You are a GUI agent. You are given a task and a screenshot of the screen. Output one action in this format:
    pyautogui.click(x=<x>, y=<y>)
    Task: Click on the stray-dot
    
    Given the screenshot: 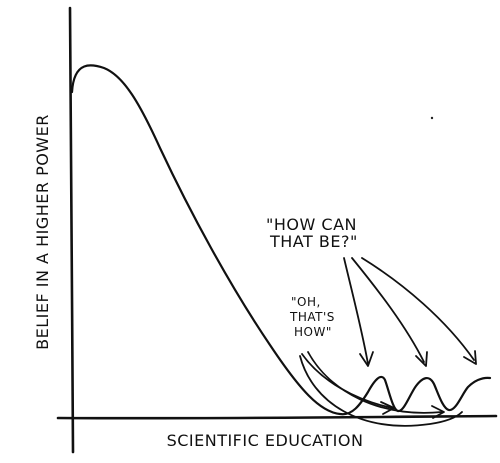 What is the action you would take?
    pyautogui.click(x=432, y=118)
    